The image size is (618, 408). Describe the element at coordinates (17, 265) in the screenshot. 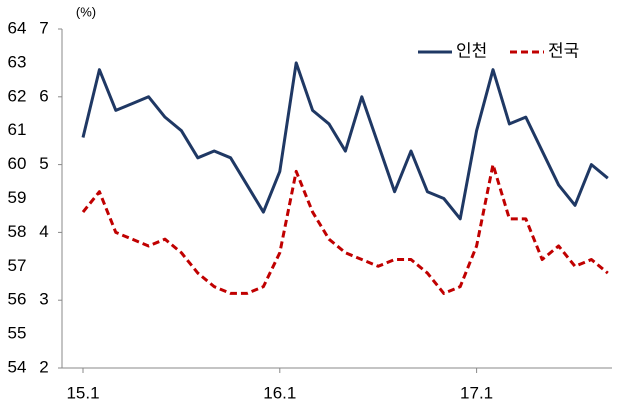

I see `y2-tick-label: 57` at that location.